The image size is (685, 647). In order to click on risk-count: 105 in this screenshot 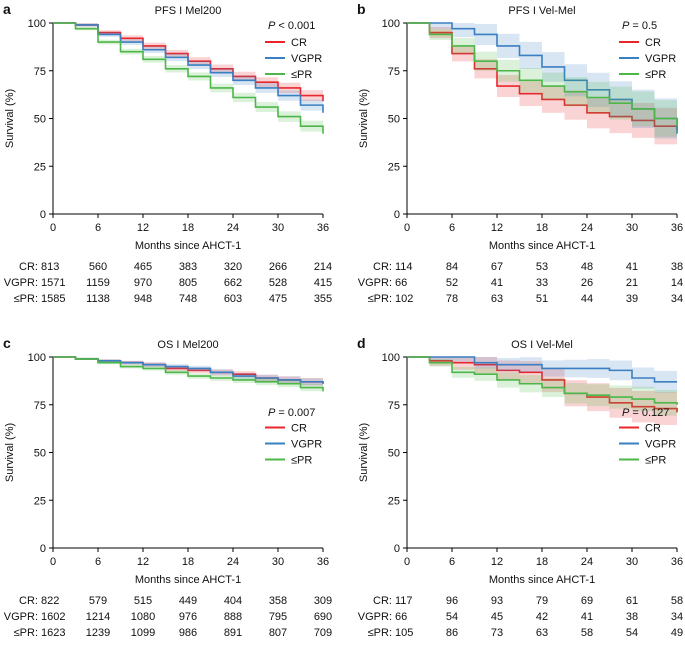, I will do `click(404, 633)`.